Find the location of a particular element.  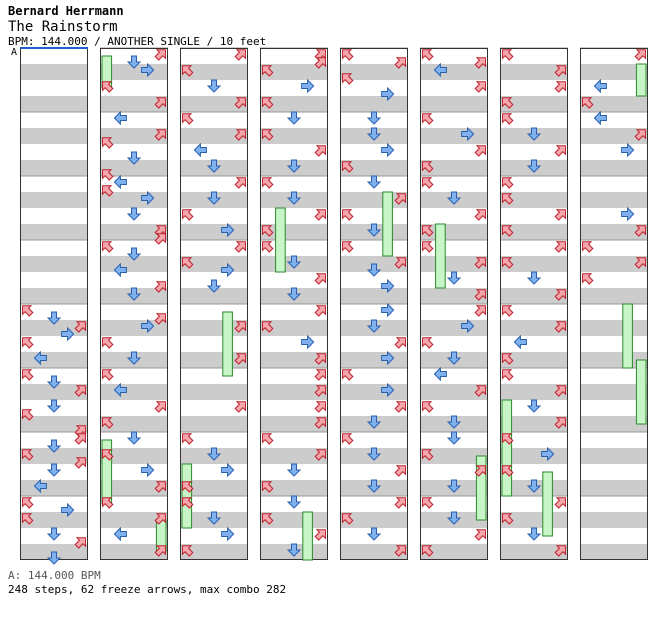

song-title: The Rainstorm is located at coordinates (63, 27).